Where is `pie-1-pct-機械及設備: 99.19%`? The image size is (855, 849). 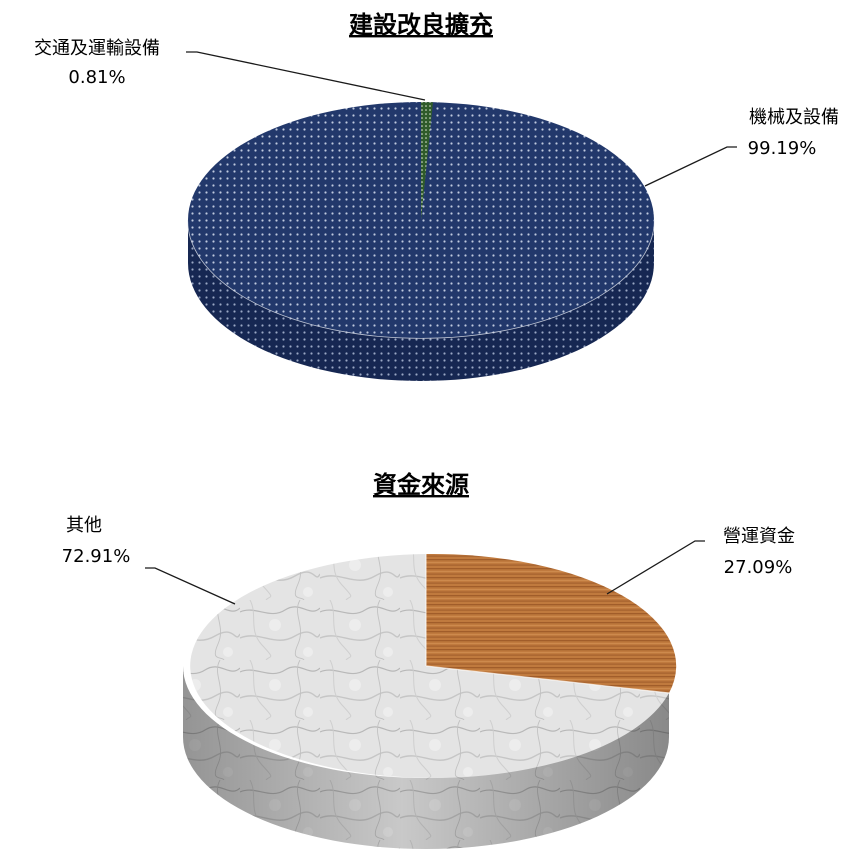
pie-1-pct-機械及設備: 99.19% is located at coordinates (782, 148).